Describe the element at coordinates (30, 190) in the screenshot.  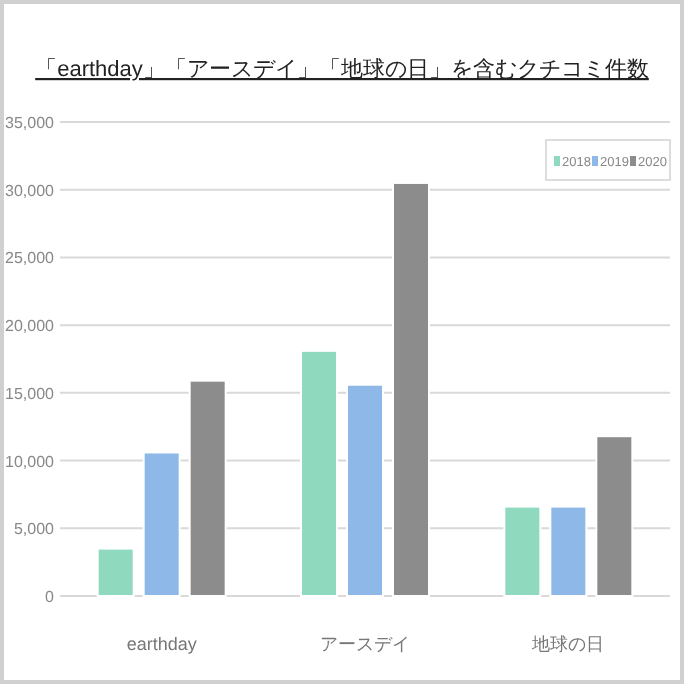
I see `y-tick-label: 30,000` at that location.